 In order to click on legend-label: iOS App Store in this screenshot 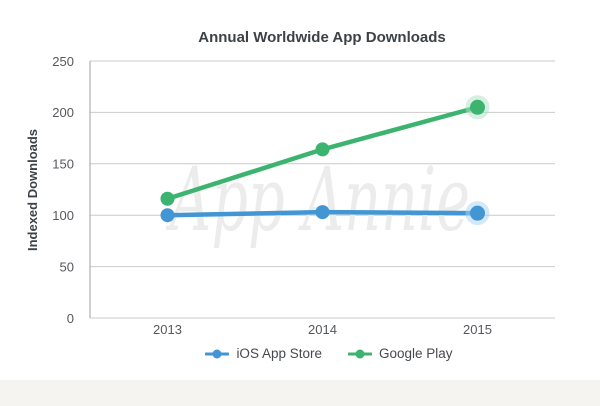, I will do `click(279, 353)`.